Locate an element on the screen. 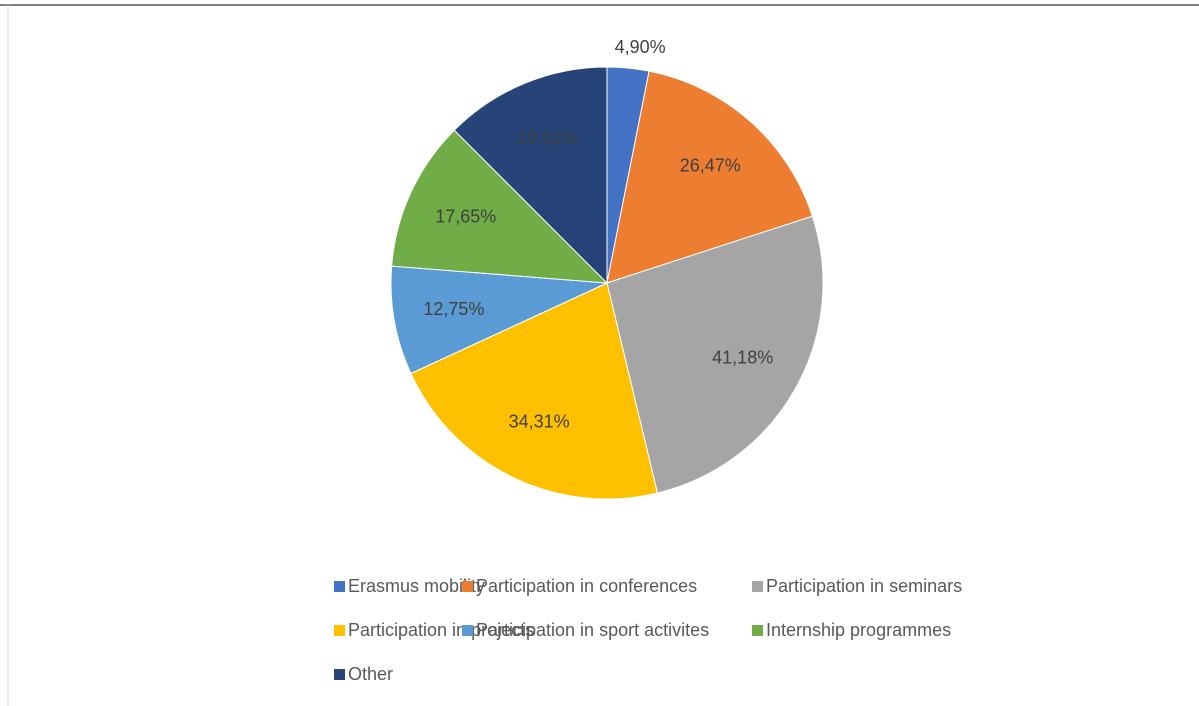  data-label: 34,31% is located at coordinates (539, 422).